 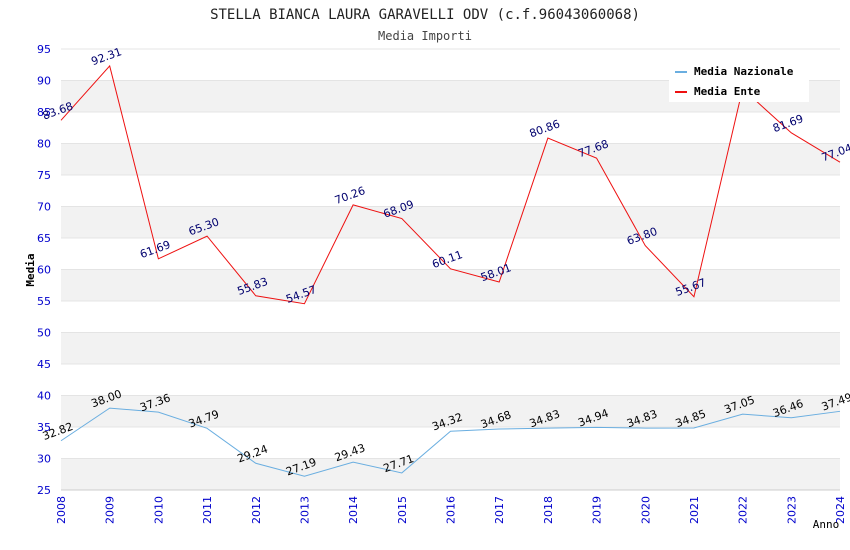 I want to click on y-axis-label: Media, so click(x=30, y=269).